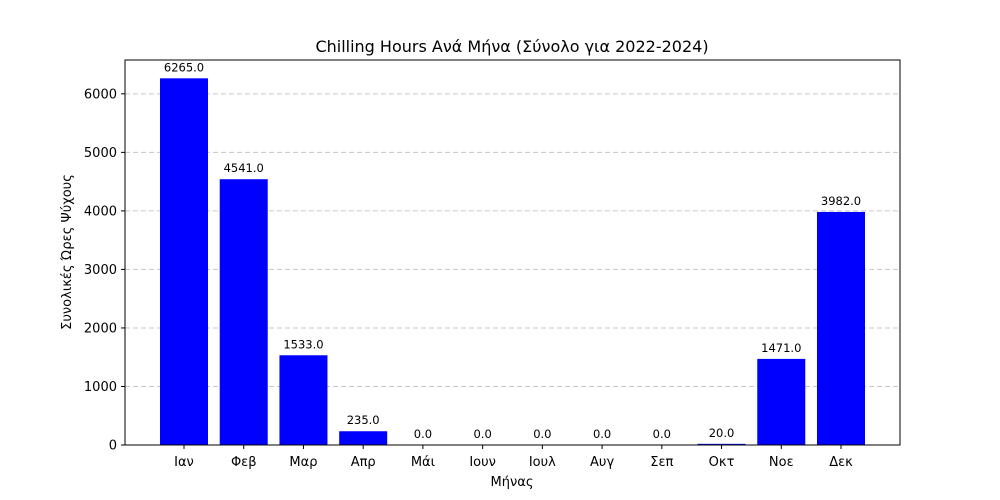 This screenshot has width=1000, height=500. I want to click on x-tick-label: Απρ, so click(363, 462).